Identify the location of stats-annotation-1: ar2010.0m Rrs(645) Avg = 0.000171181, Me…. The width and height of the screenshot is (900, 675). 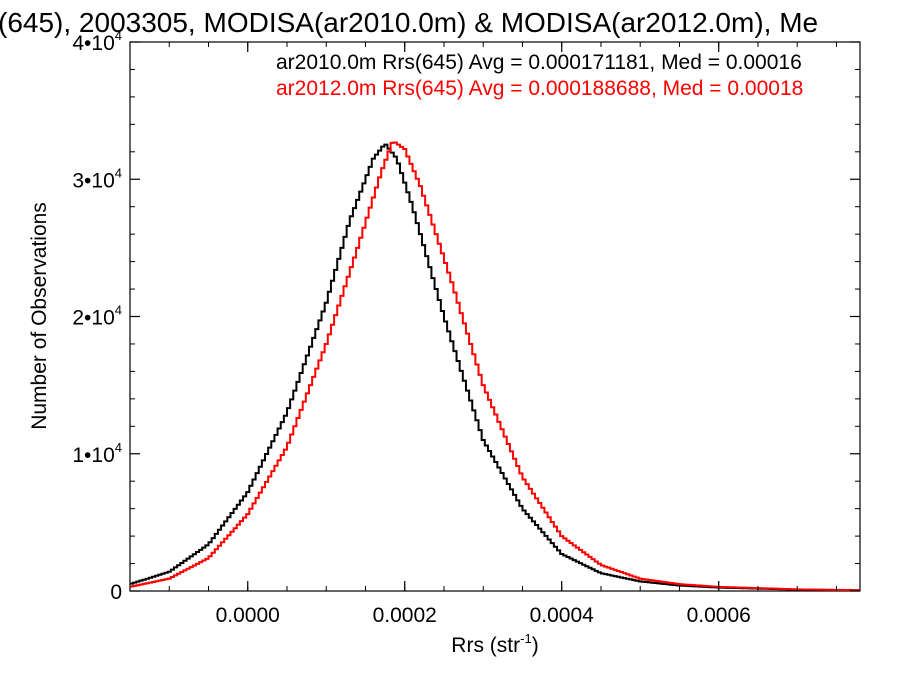
(539, 62).